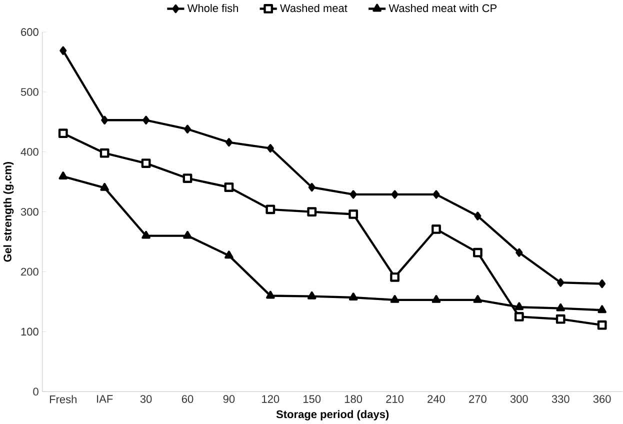 The height and width of the screenshot is (424, 623). Describe the element at coordinates (35, 392) in the screenshot. I see `y-tick-label: 0` at that location.